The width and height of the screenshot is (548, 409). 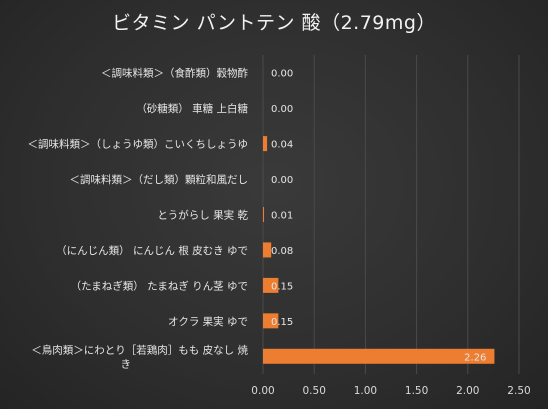 I want to click on category-label: ＜調味料類＞（食酢類）穀物酢, so click(x=174, y=73).